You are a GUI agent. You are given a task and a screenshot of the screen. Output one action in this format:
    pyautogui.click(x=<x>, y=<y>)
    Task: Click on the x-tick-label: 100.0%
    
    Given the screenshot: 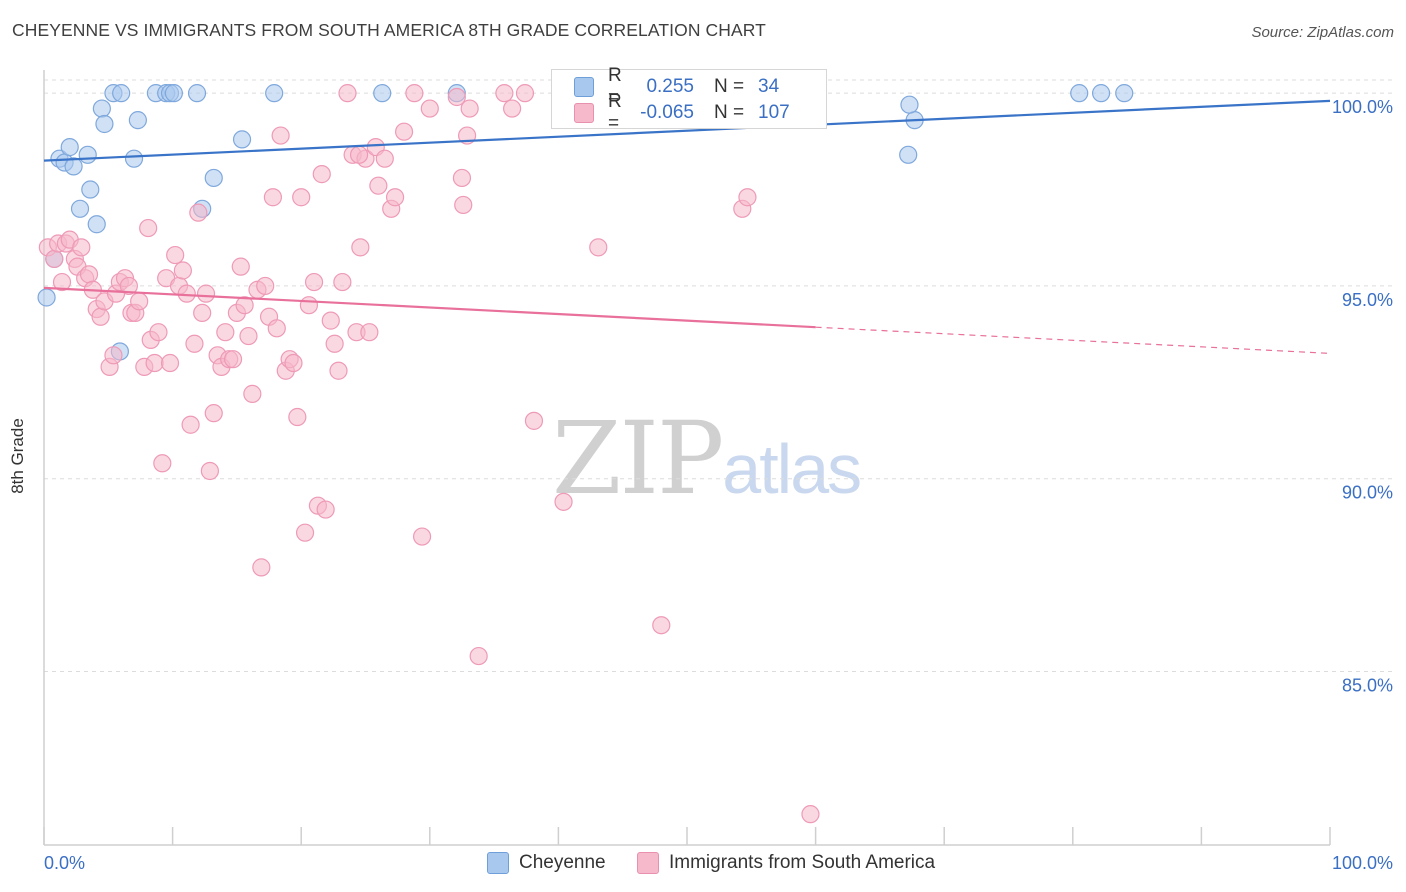 What is the action you would take?
    pyautogui.click(x=1362, y=863)
    